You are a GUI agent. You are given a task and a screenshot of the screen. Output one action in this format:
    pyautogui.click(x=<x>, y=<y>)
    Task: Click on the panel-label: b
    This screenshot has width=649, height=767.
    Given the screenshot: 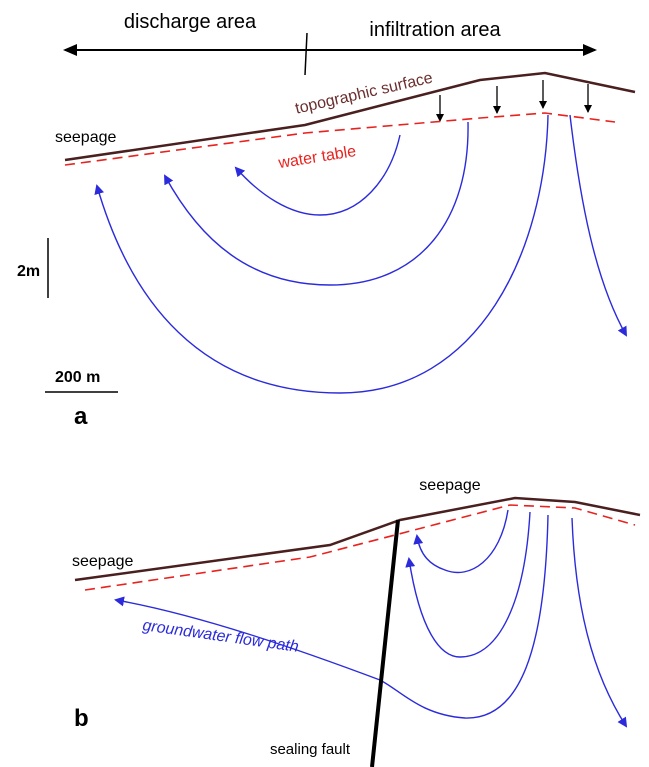 What is the action you would take?
    pyautogui.click(x=81, y=718)
    